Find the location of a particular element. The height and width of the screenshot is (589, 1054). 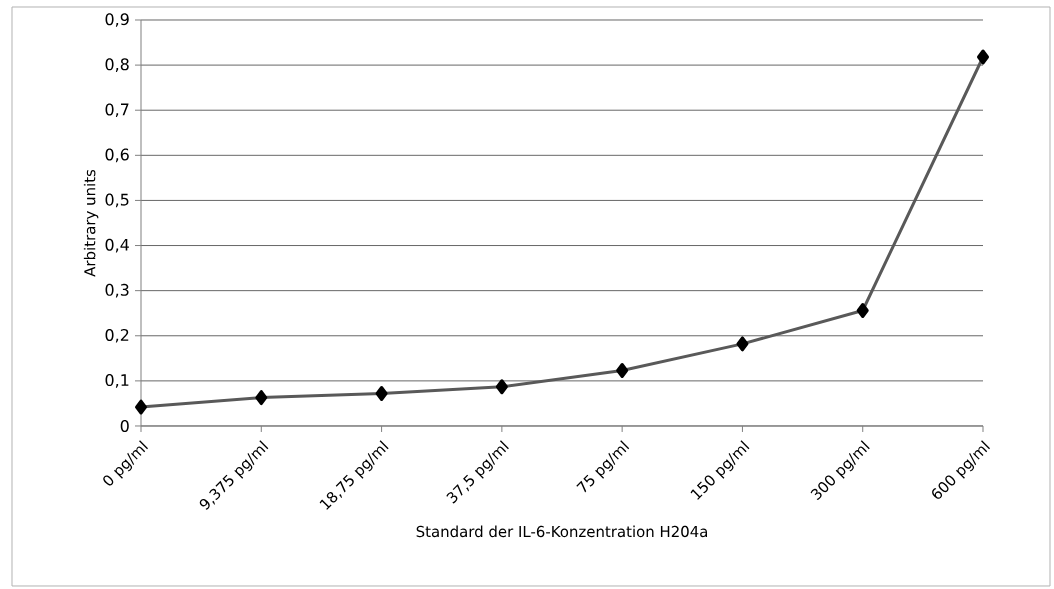

y-tick-label: 0,4 is located at coordinates (117, 245).